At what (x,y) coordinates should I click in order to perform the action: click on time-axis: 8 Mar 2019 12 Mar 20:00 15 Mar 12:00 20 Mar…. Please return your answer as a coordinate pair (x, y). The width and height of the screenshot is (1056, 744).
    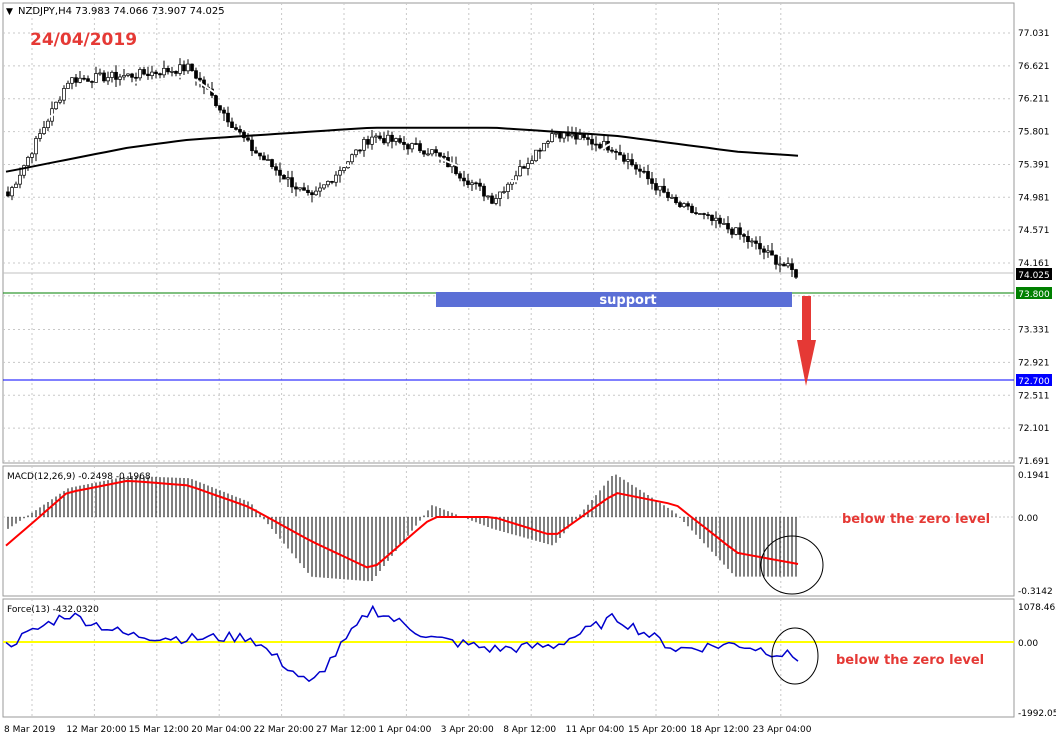
    Looking at the image, I should click on (408, 730).